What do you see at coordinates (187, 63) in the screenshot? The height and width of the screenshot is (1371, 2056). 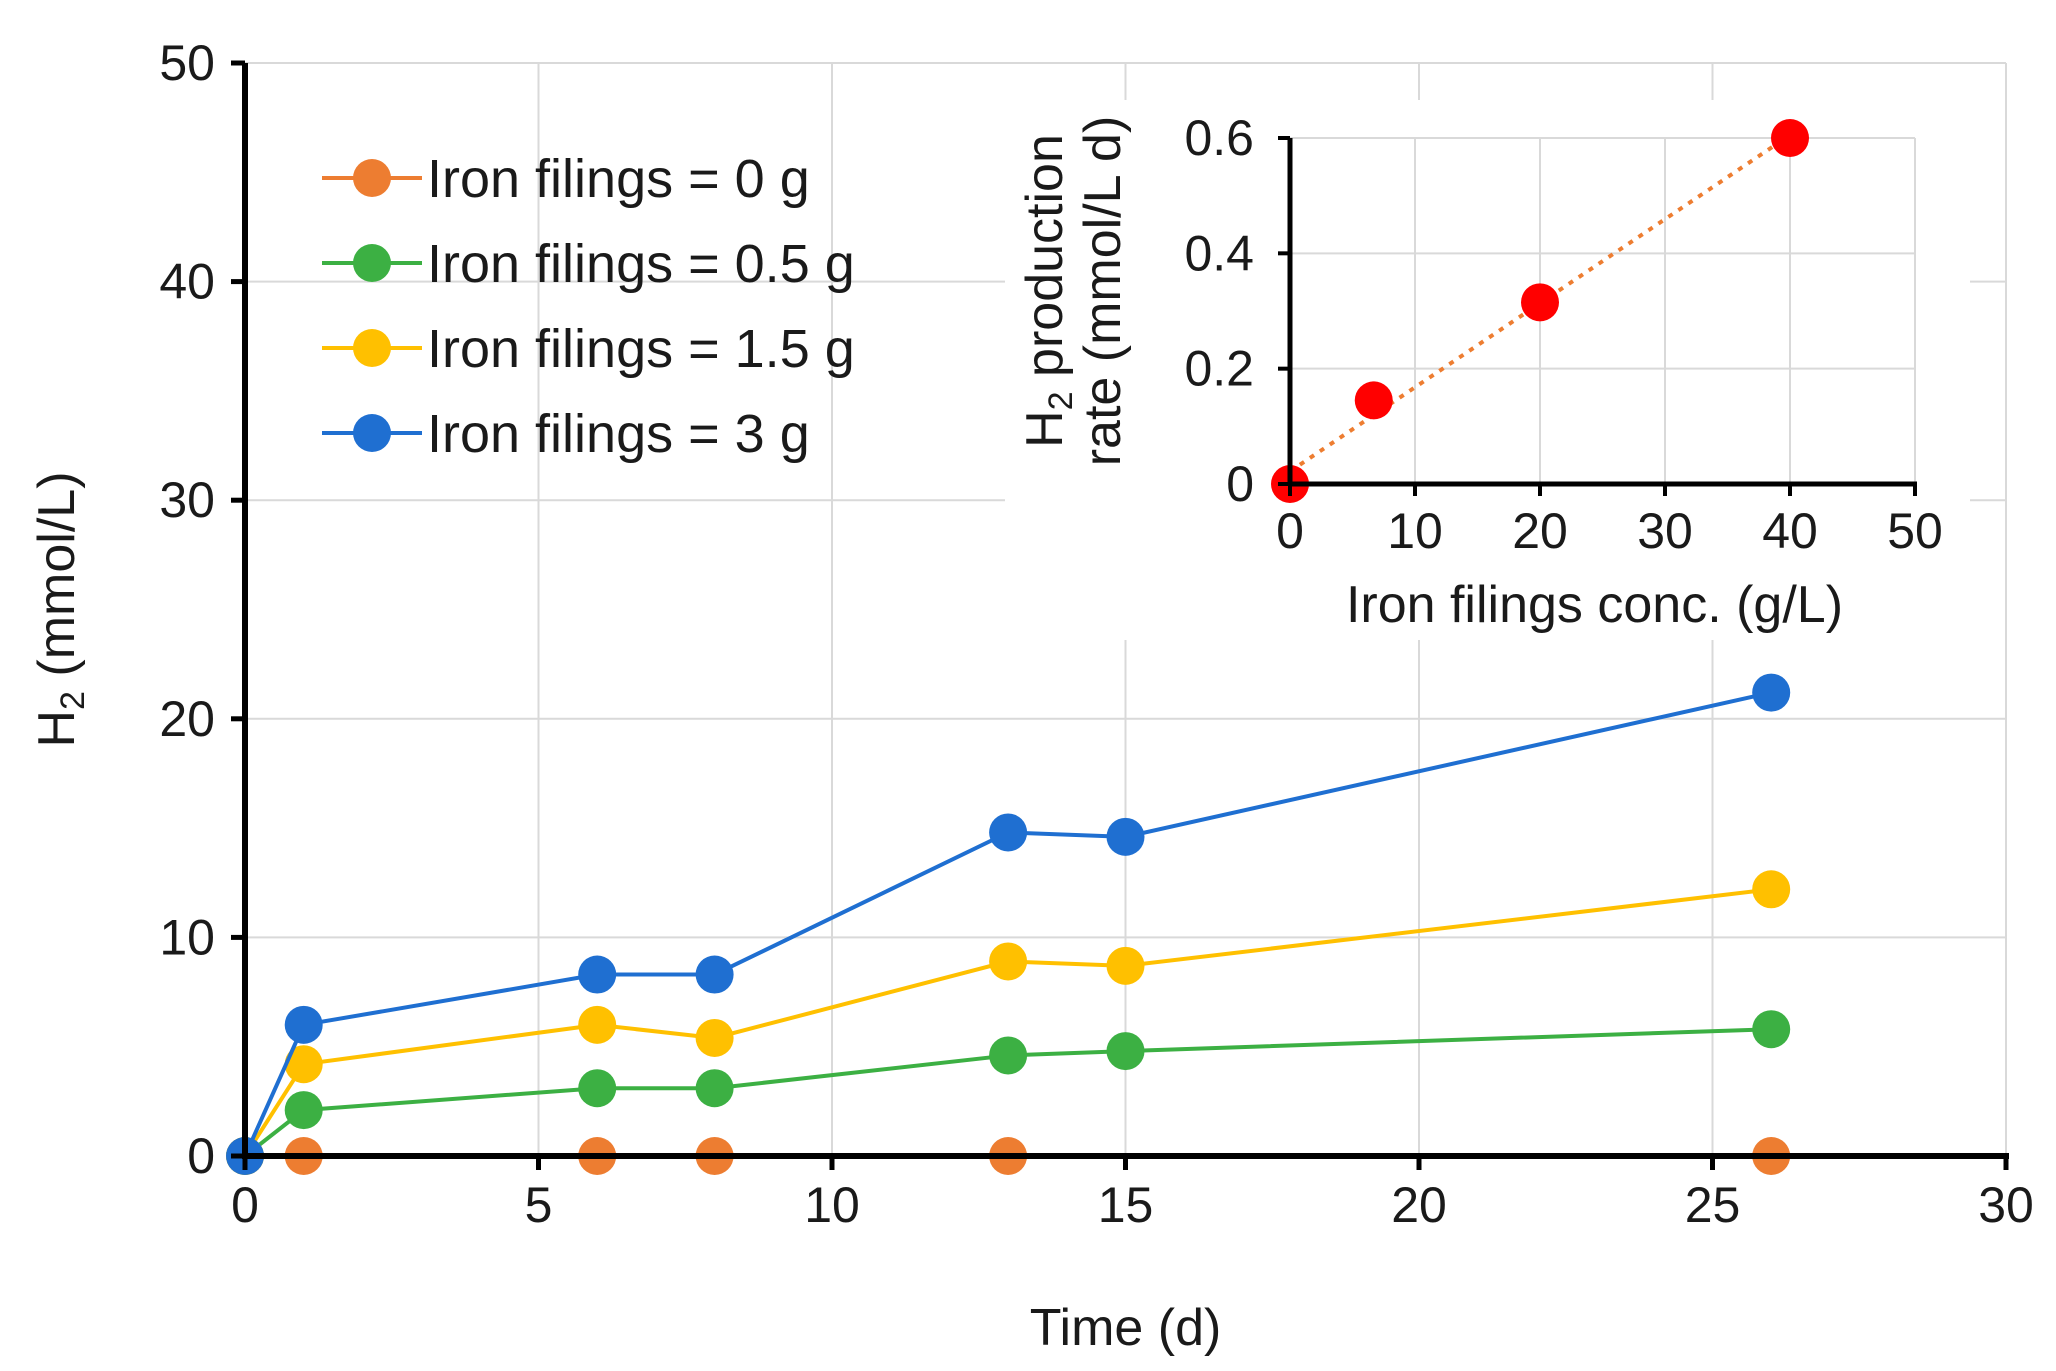 I see `main-y-tick-label: 50` at bounding box center [187, 63].